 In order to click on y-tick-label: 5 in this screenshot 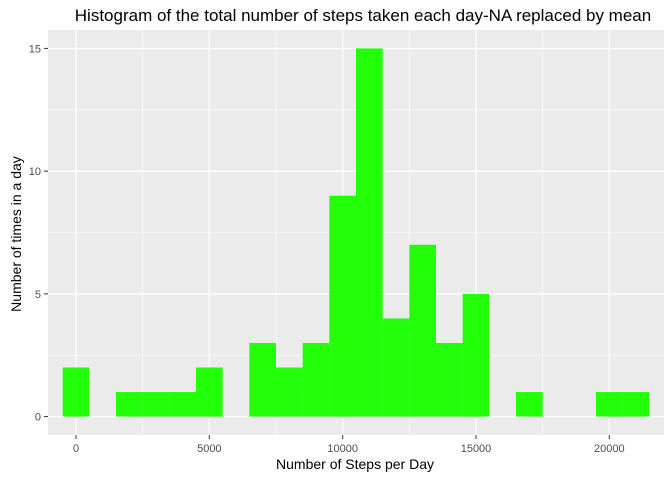, I will do `click(38, 295)`.